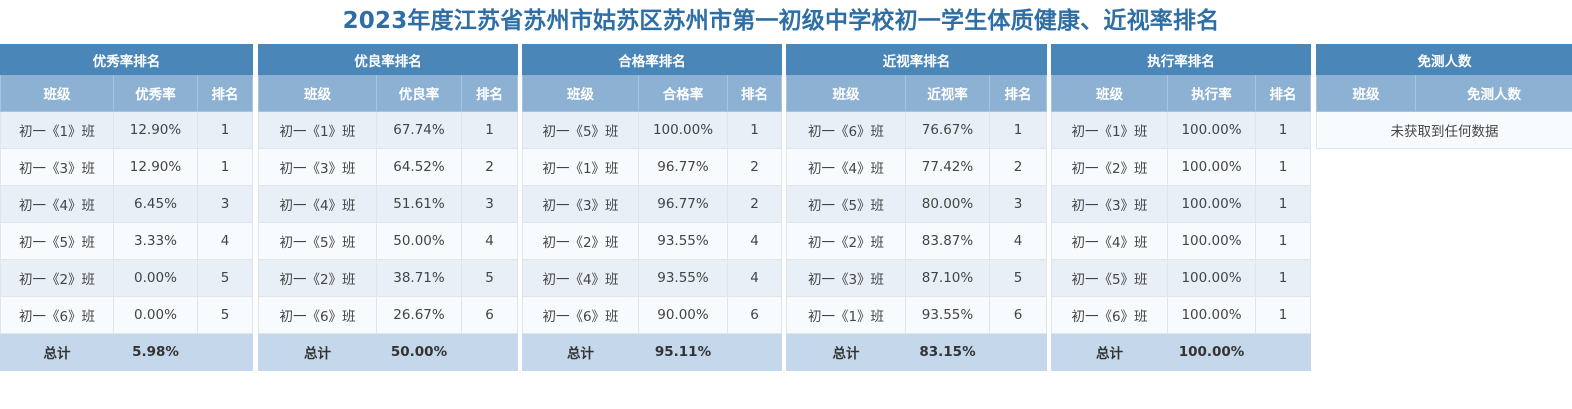 Image resolution: width=1572 pixels, height=409 pixels. What do you see at coordinates (683, 167) in the screenshot?
I see `rate-cell: 96.77%` at bounding box center [683, 167].